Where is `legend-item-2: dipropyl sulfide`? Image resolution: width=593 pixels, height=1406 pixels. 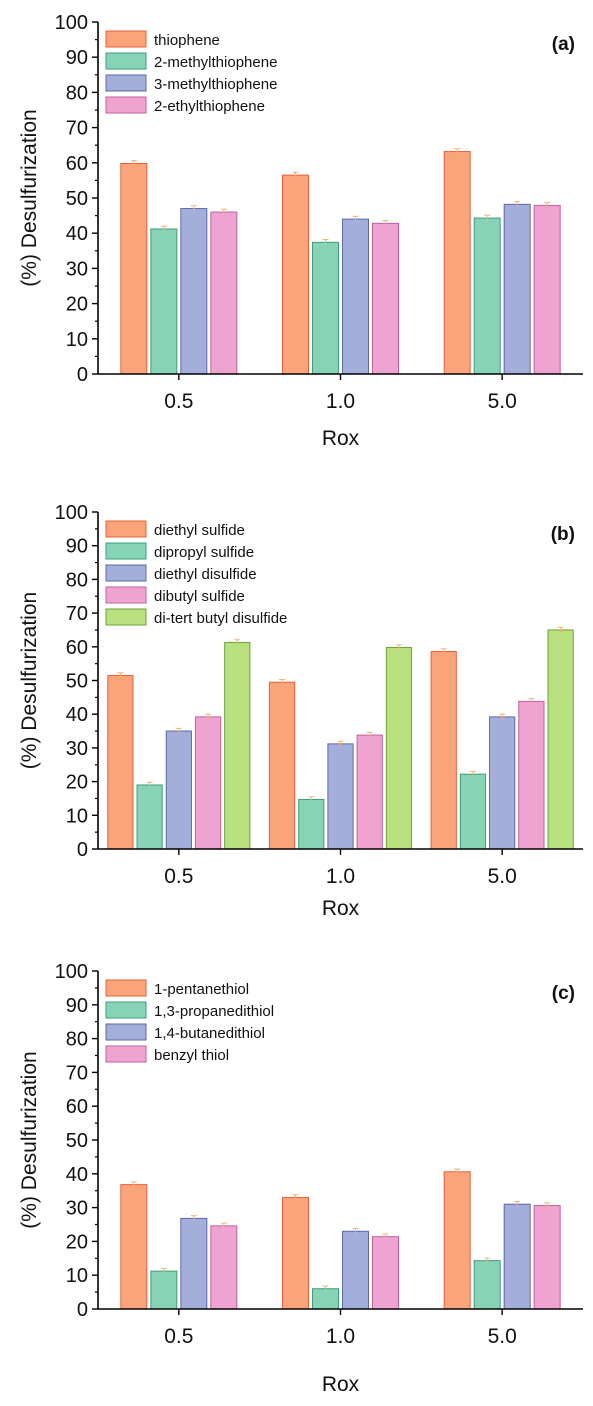
legend-item-2: dipropyl sulfide is located at coordinates (179, 551).